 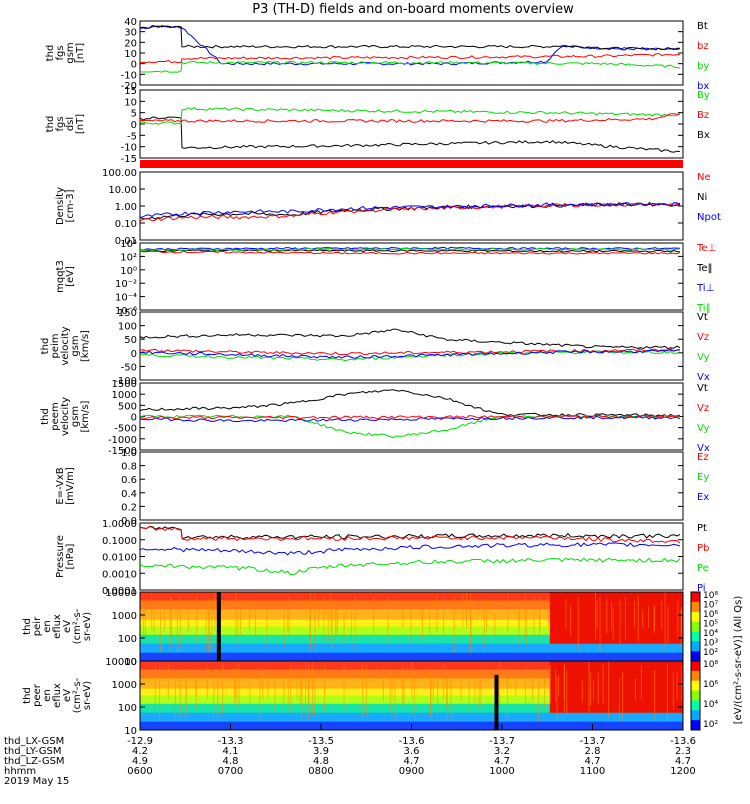 What do you see at coordinates (70, 556) in the screenshot?
I see `y-axis-label: [nPa]` at bounding box center [70, 556].